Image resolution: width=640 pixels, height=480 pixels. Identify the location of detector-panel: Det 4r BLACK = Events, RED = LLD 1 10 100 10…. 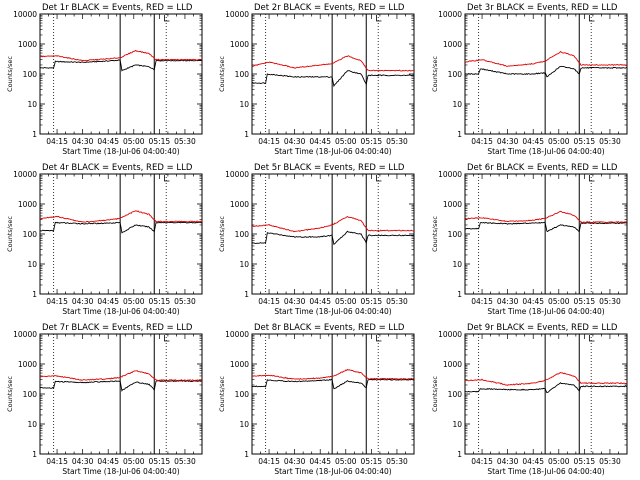
(104, 239).